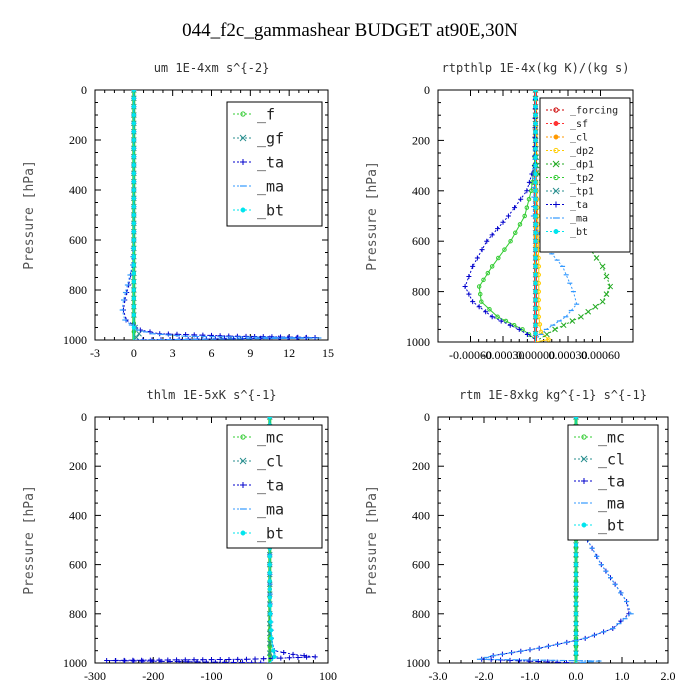 Image resolution: width=700 pixels, height=700 pixels. Describe the element at coordinates (582, 178) in the screenshot. I see `legend-label: _tp2` at that location.